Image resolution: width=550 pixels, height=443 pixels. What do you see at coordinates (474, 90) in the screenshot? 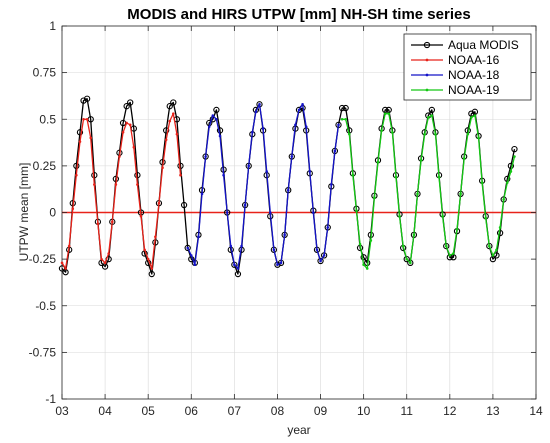
I see `legend-label: NOAA-19` at bounding box center [474, 90].